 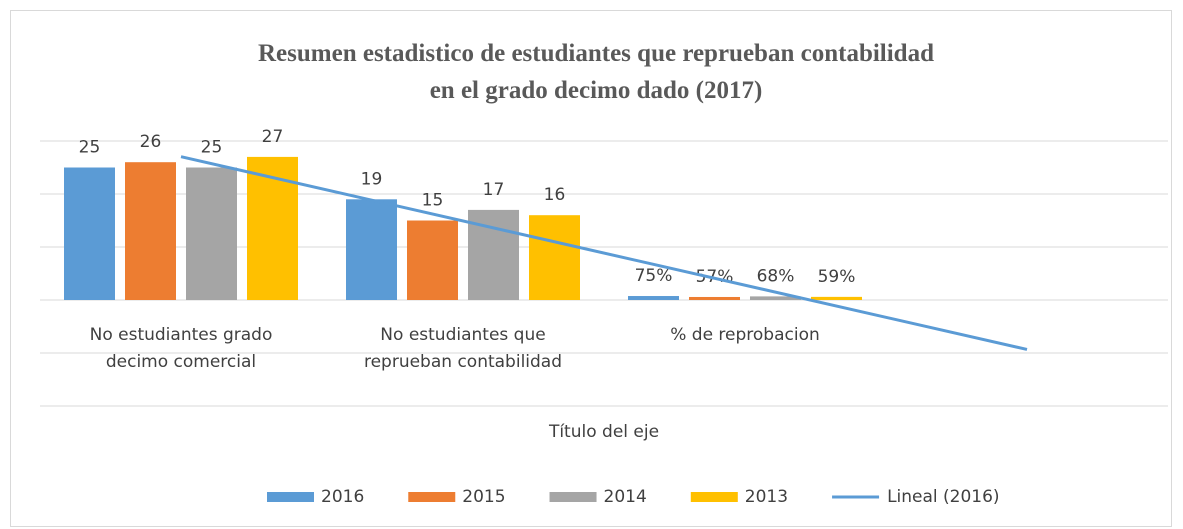 What do you see at coordinates (603, 432) in the screenshot?
I see `x-axis-title: Título del eje` at bounding box center [603, 432].